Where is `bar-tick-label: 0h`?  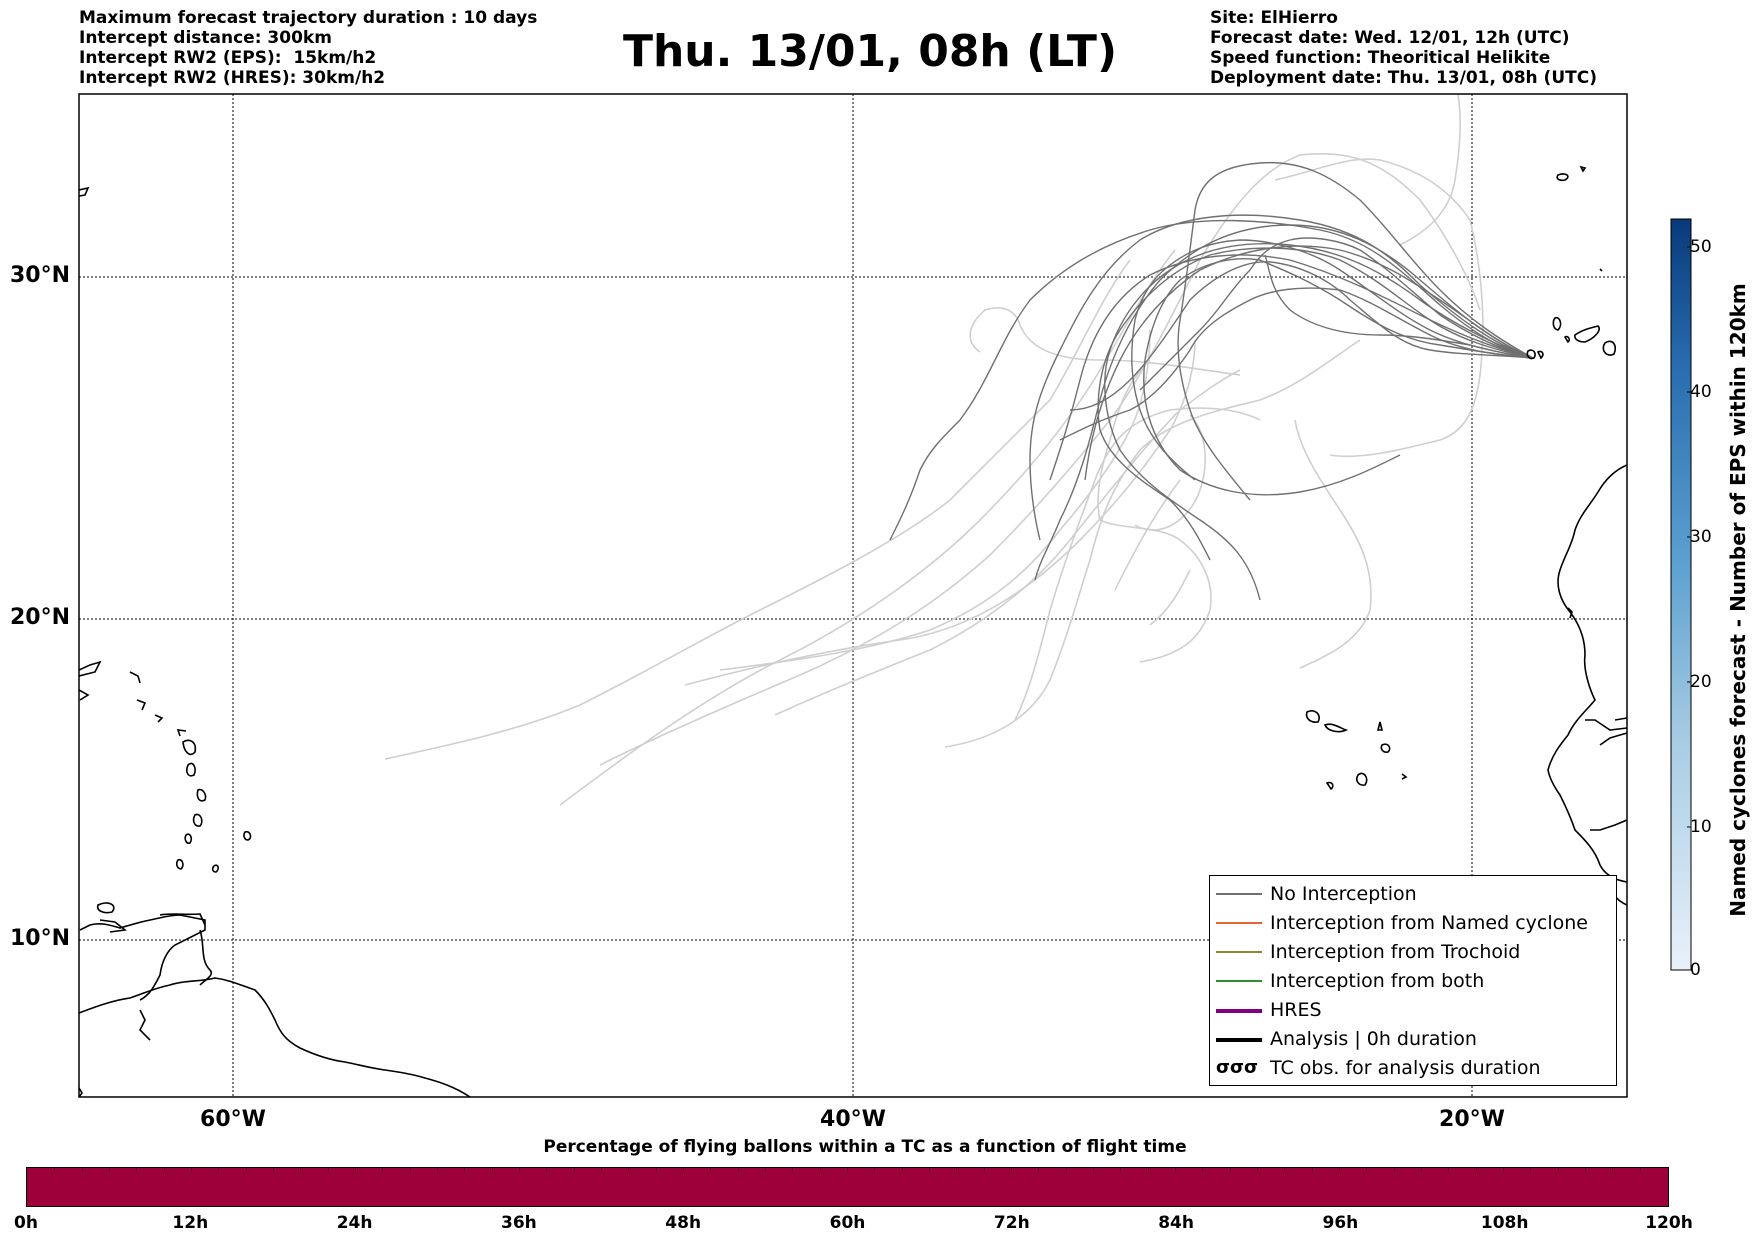
bar-tick-label: 0h is located at coordinates (26, 1223).